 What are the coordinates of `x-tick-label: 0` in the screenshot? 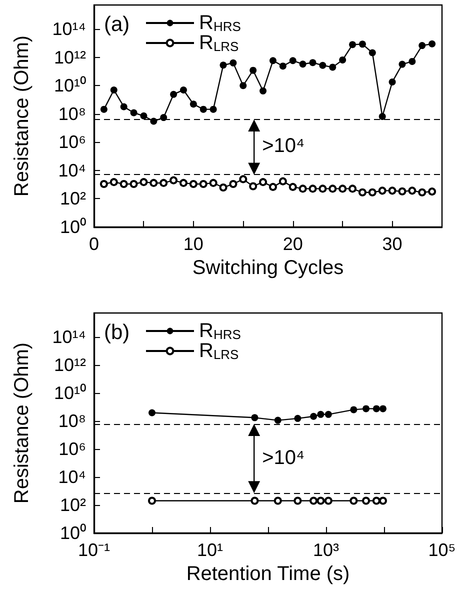 It's located at (94, 244).